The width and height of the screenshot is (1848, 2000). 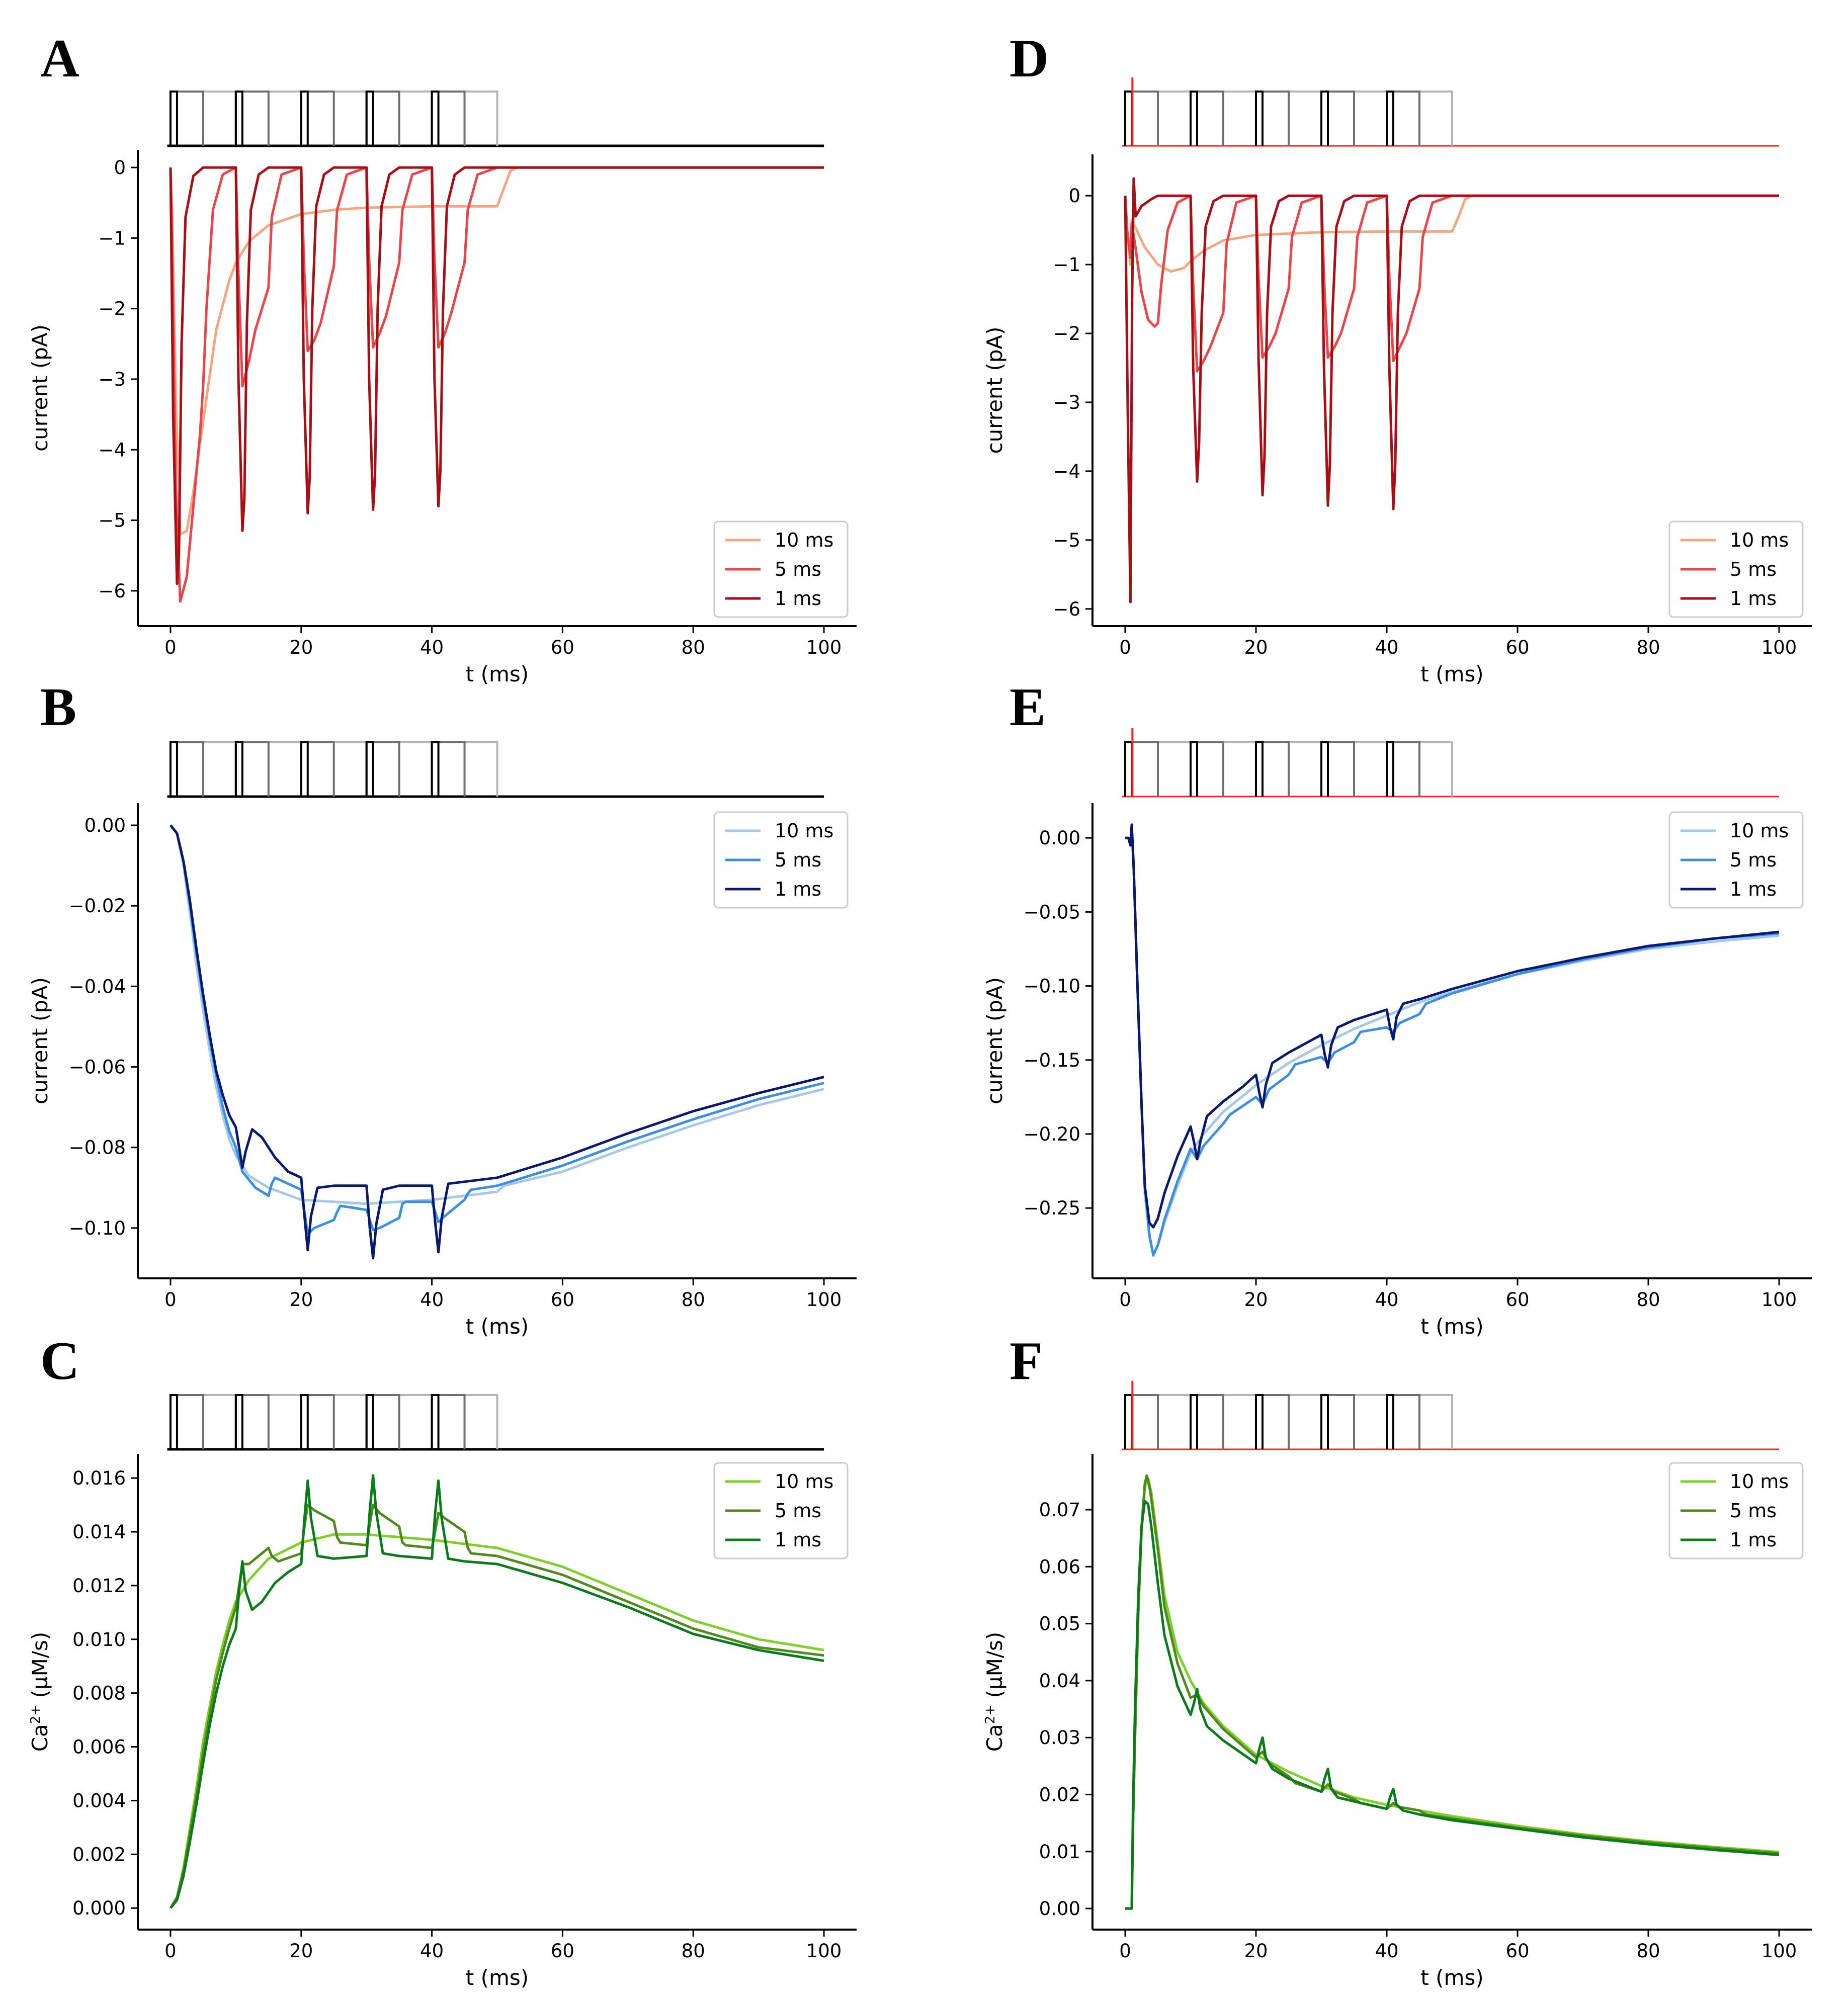 I want to click on y-tick-label: −6, so click(x=112, y=591).